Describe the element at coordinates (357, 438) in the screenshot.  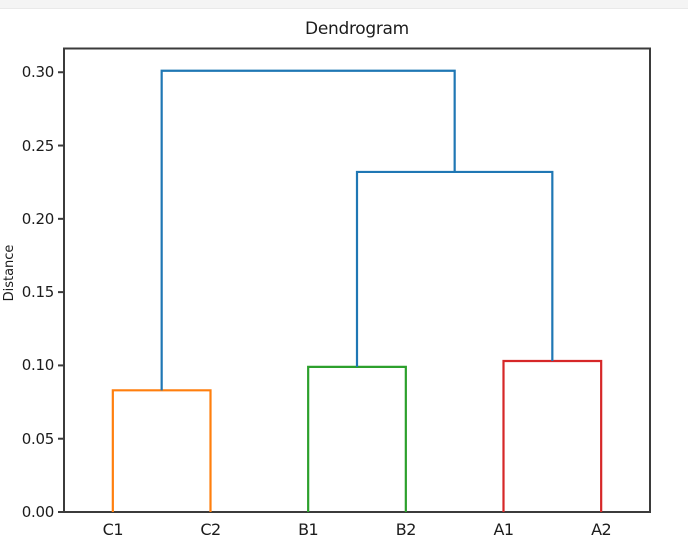
I see `dendrogram-link-B1-B2` at that location.